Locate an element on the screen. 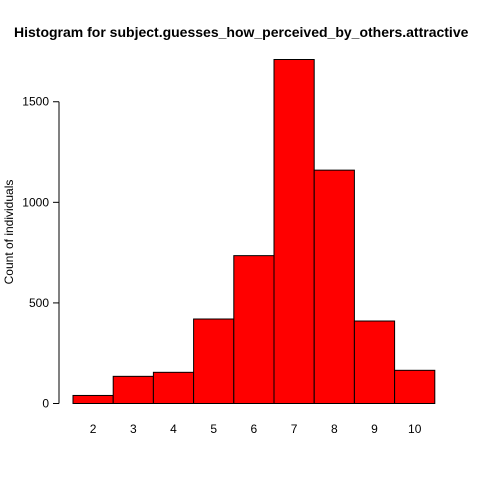 Image resolution: width=480 pixels, height=480 pixels. x-tick-label: 5 is located at coordinates (213, 429).